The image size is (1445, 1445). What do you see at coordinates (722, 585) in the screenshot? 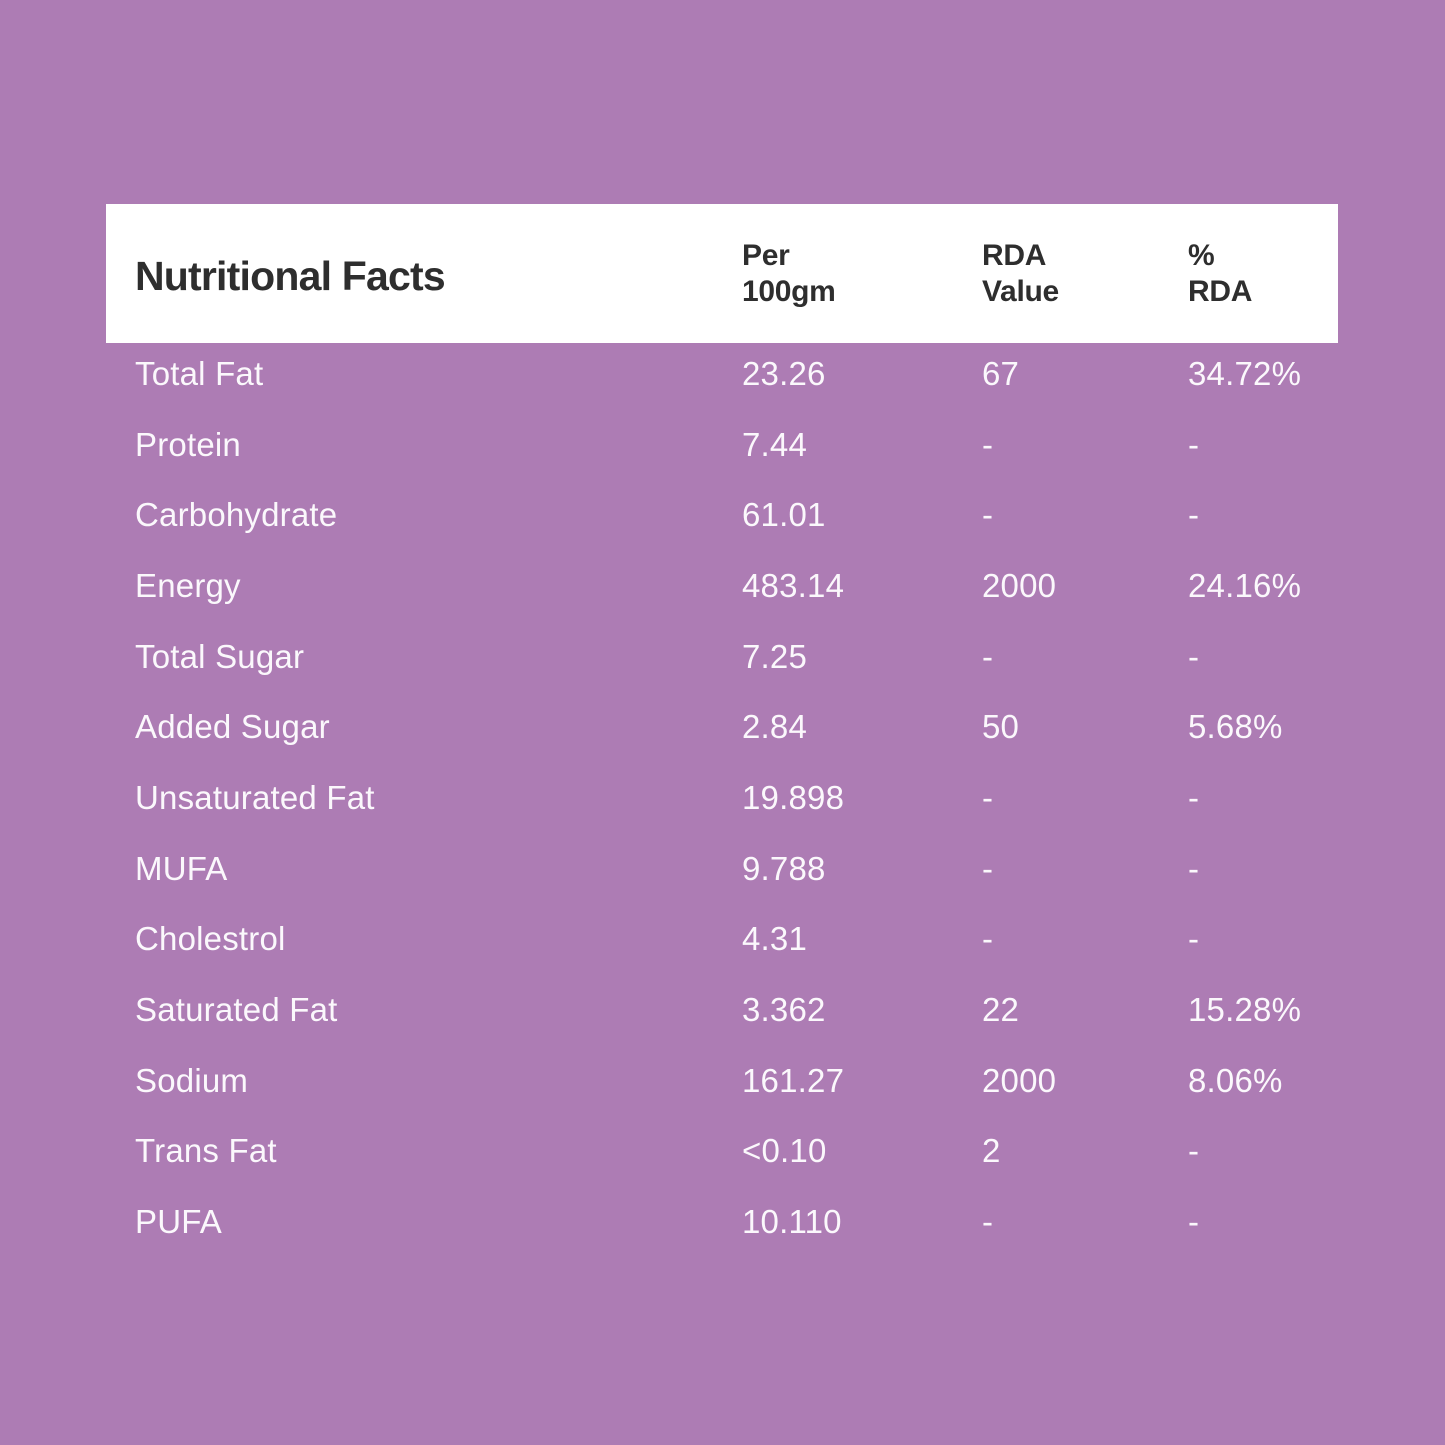
I see `table-row: Energy 483.14 2000 24.16%` at bounding box center [722, 585].